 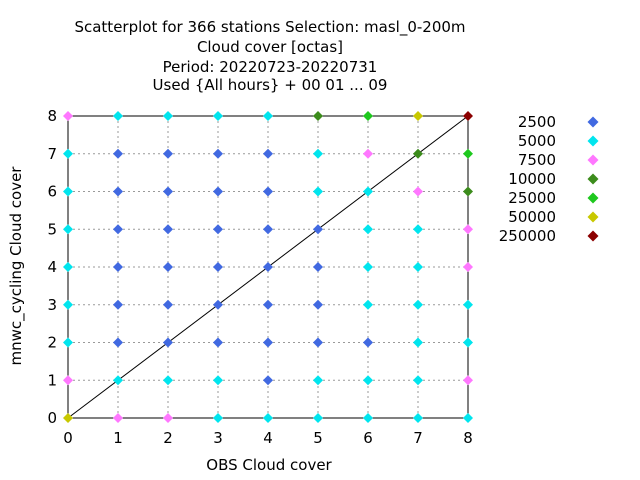 What do you see at coordinates (368, 438) in the screenshot?
I see `x-tick-label: 6` at bounding box center [368, 438].